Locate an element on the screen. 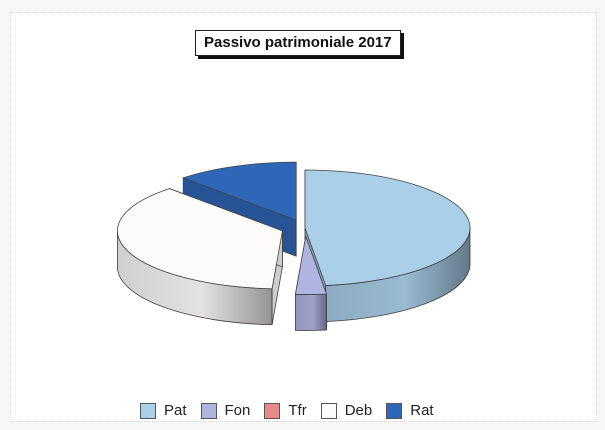 The width and height of the screenshot is (605, 430). legend-item-deb: Deb is located at coordinates (346, 410).